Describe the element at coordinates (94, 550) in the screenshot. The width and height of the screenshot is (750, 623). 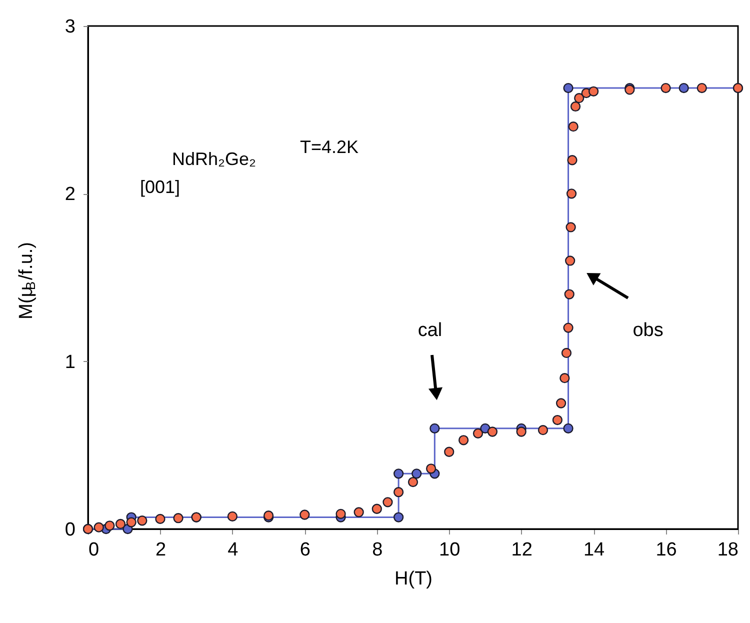
I see `x-tick-label: 0` at that location.